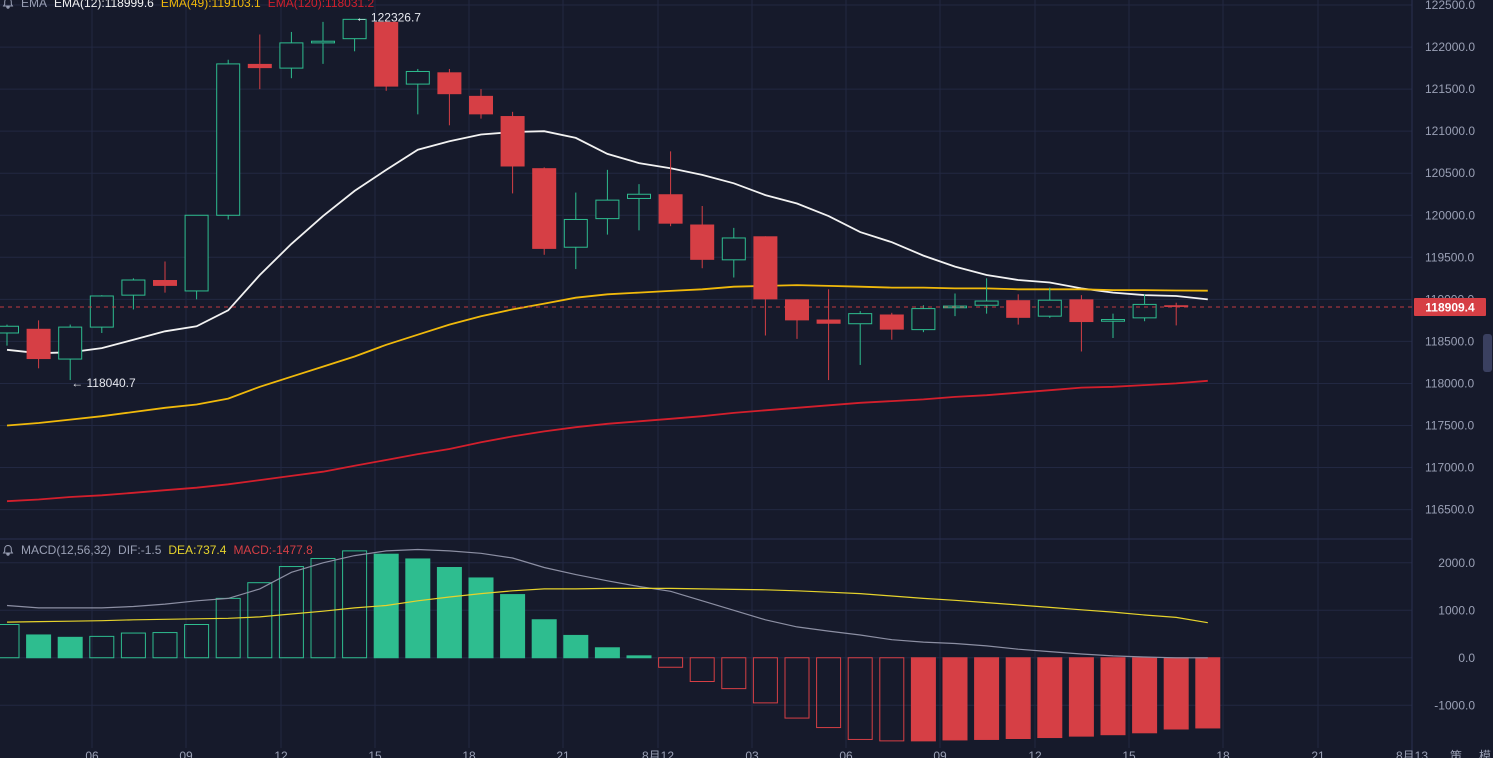  I want to click on macd-tick-label: -1000.0, so click(1454, 705).